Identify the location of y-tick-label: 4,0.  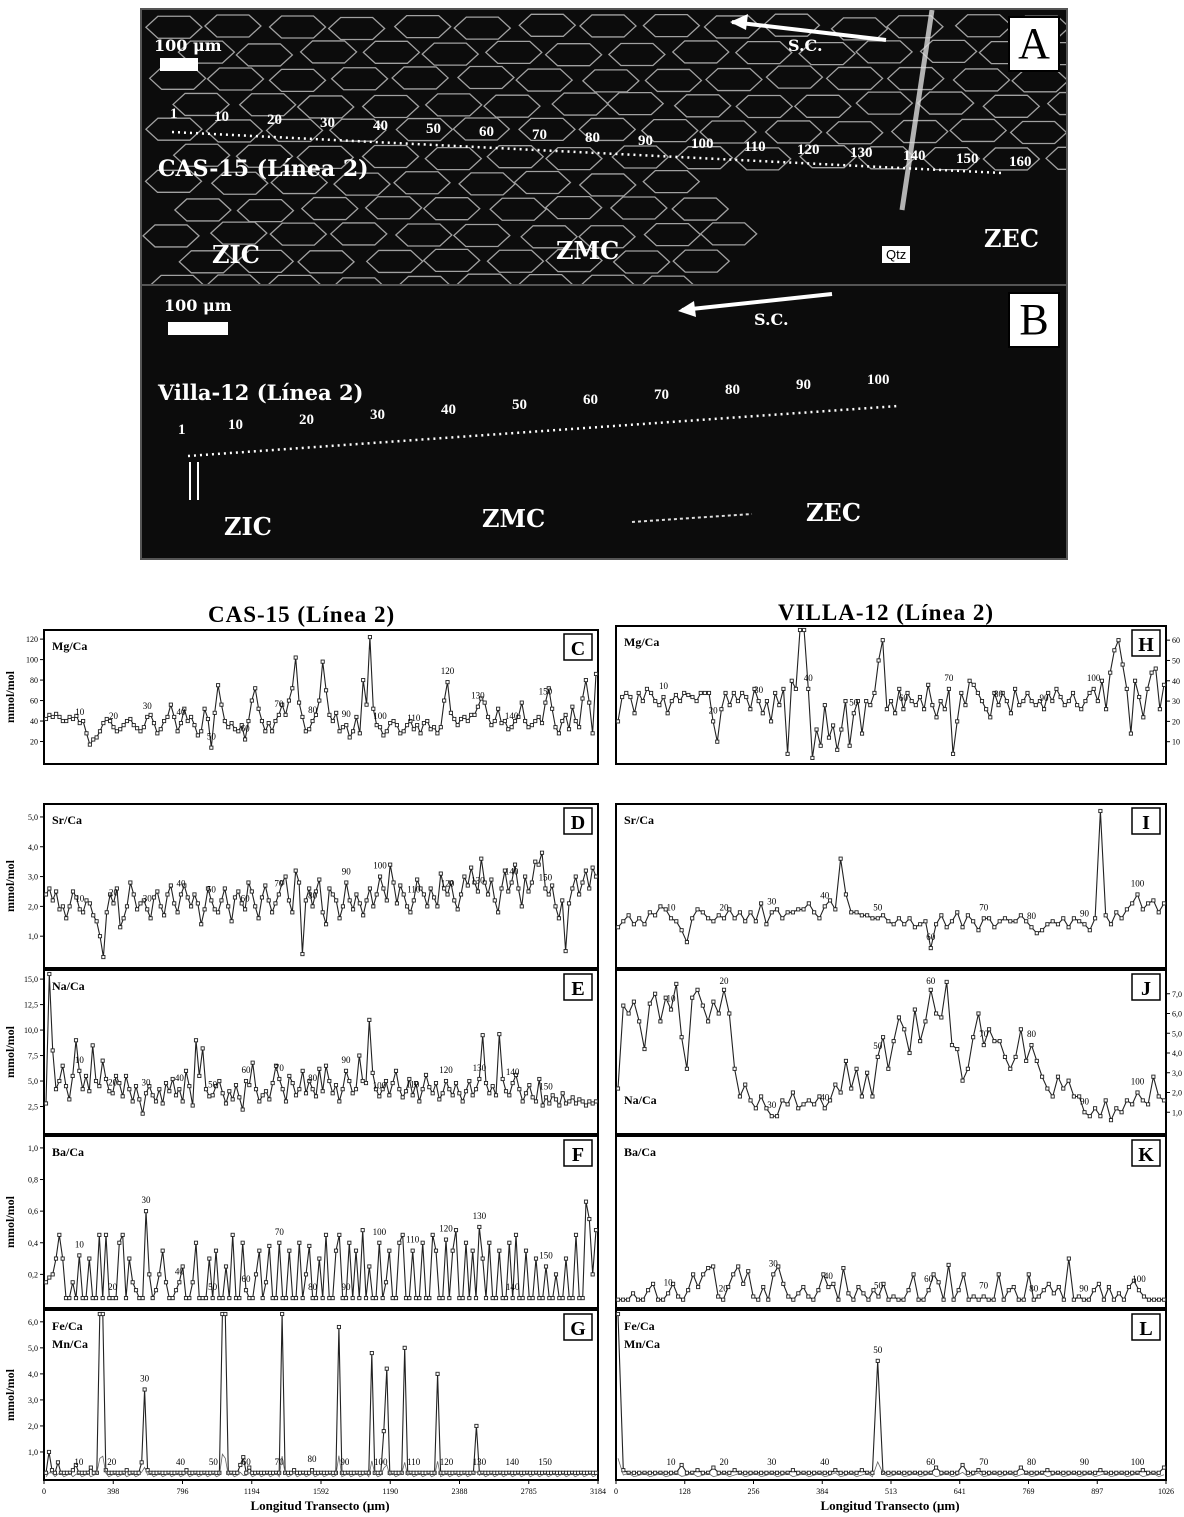
(33, 847).